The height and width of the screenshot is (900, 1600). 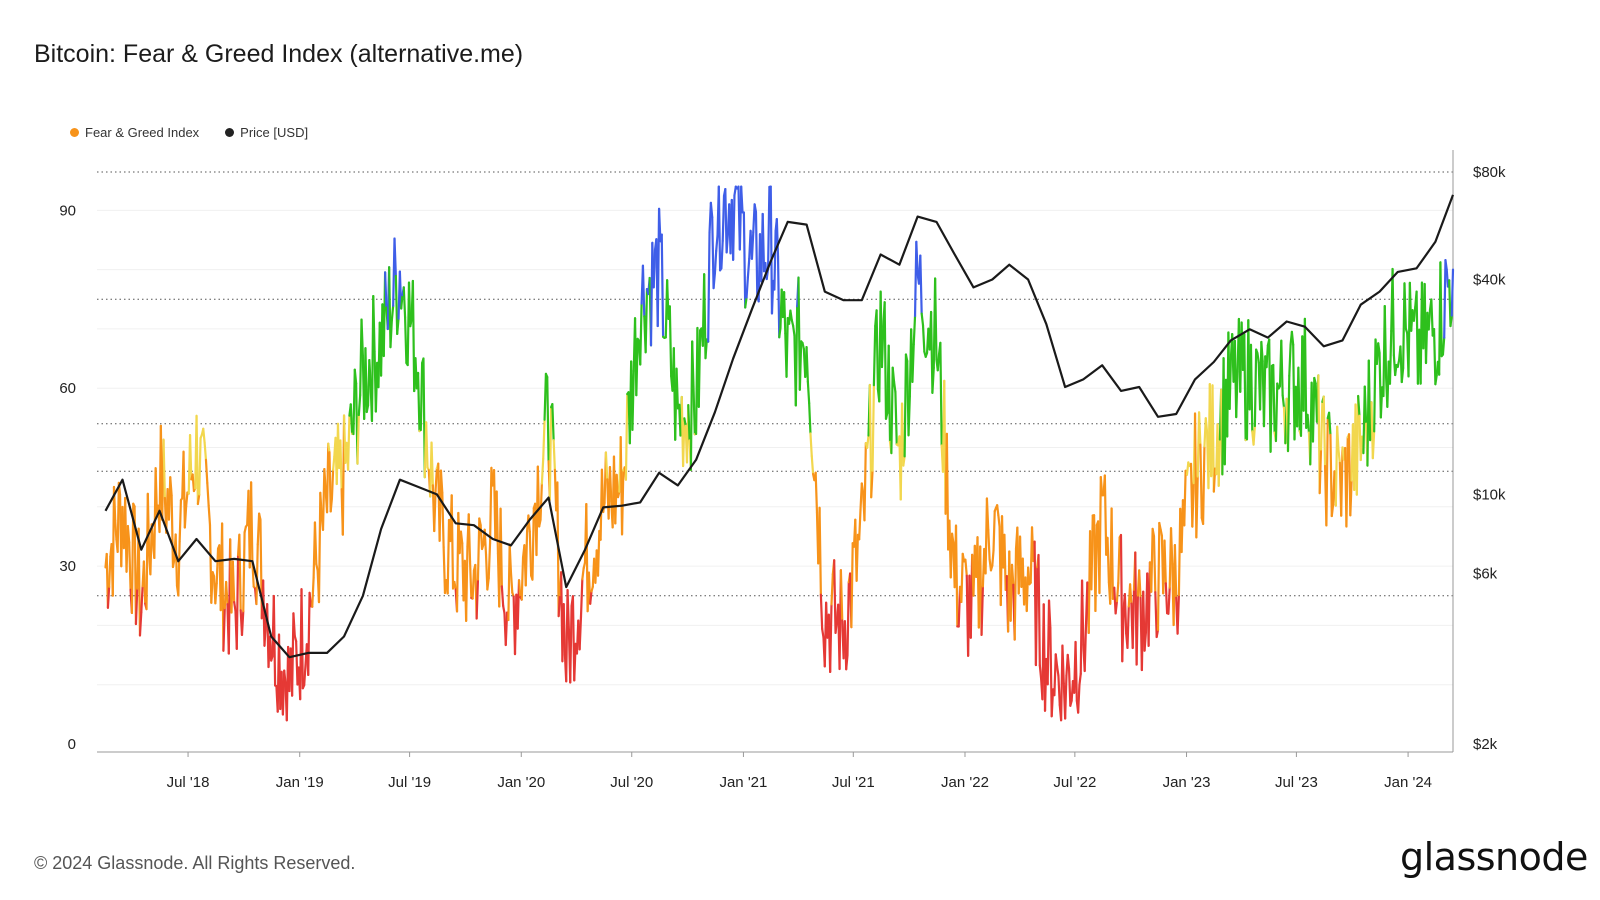 I want to click on legend-item-fear-greed: Fear & Greed Index, so click(x=134, y=132).